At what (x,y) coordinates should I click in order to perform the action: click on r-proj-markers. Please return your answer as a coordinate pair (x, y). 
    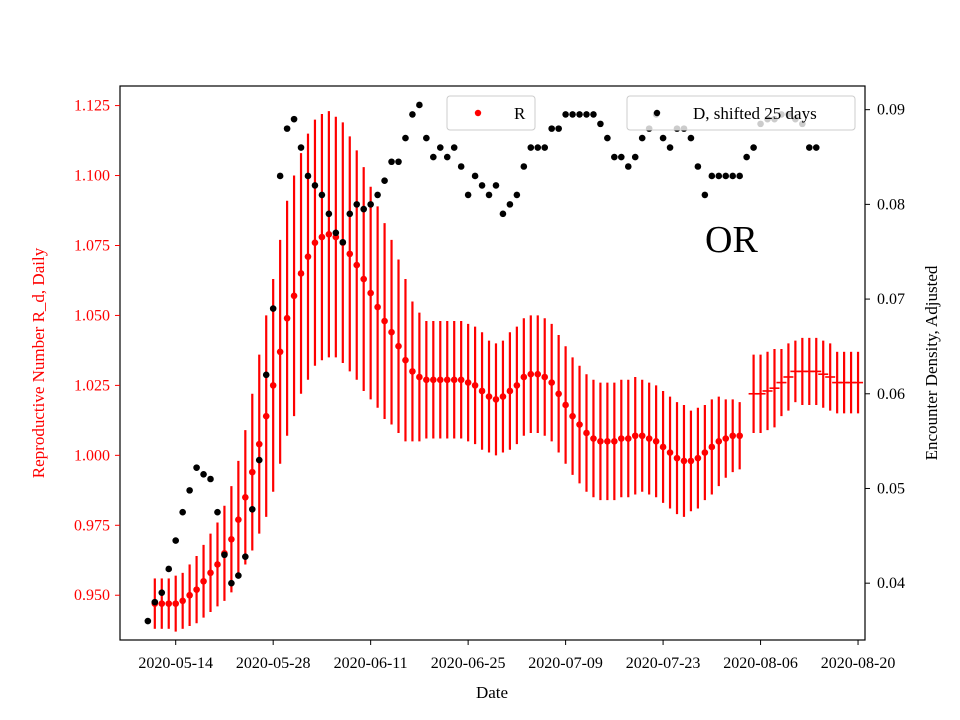
    Looking at the image, I should click on (806, 382).